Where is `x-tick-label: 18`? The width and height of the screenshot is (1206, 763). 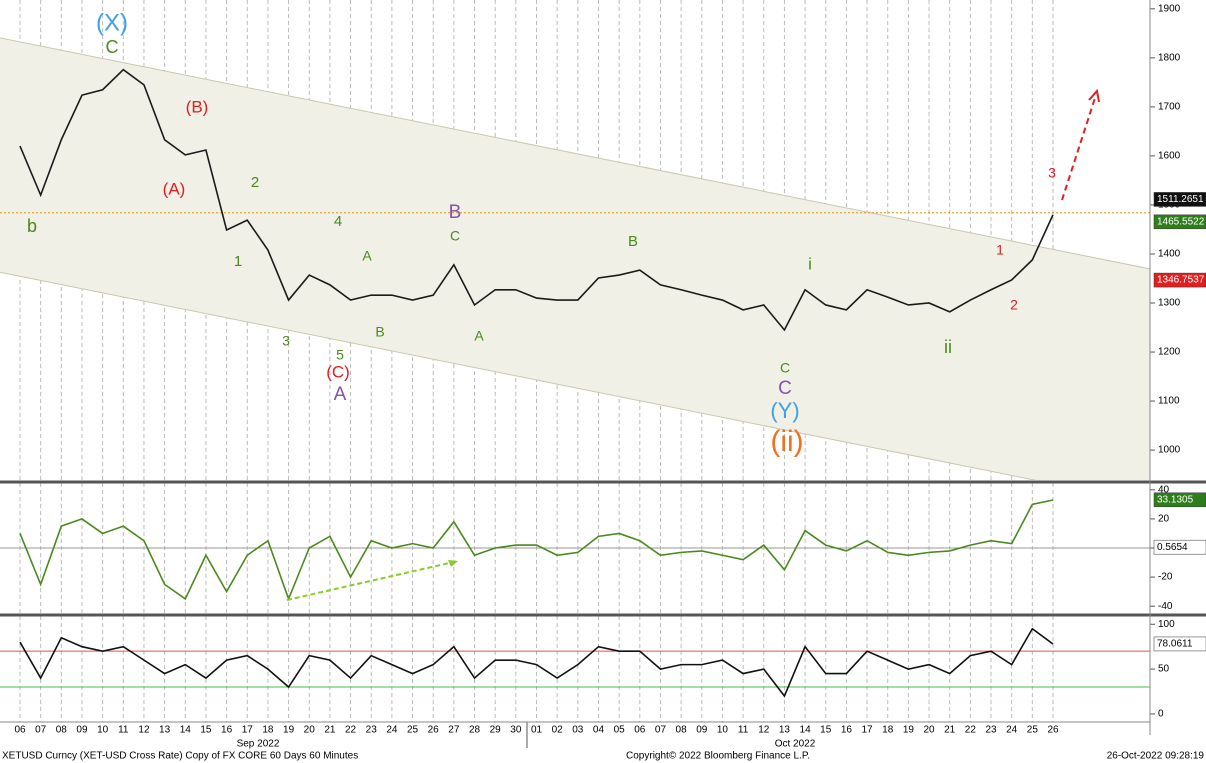 x-tick-label: 18 is located at coordinates (888, 730).